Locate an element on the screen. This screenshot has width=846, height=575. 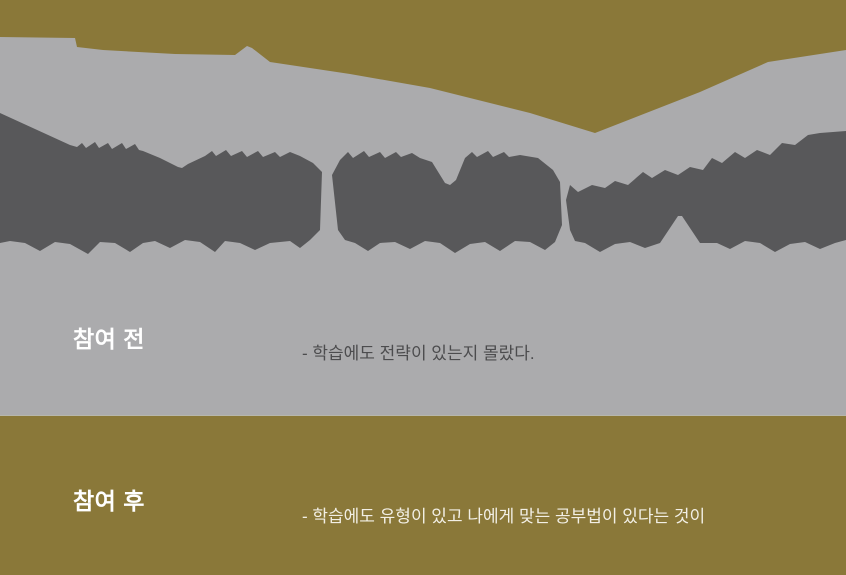
hero-blob-right is located at coordinates (706, 191).